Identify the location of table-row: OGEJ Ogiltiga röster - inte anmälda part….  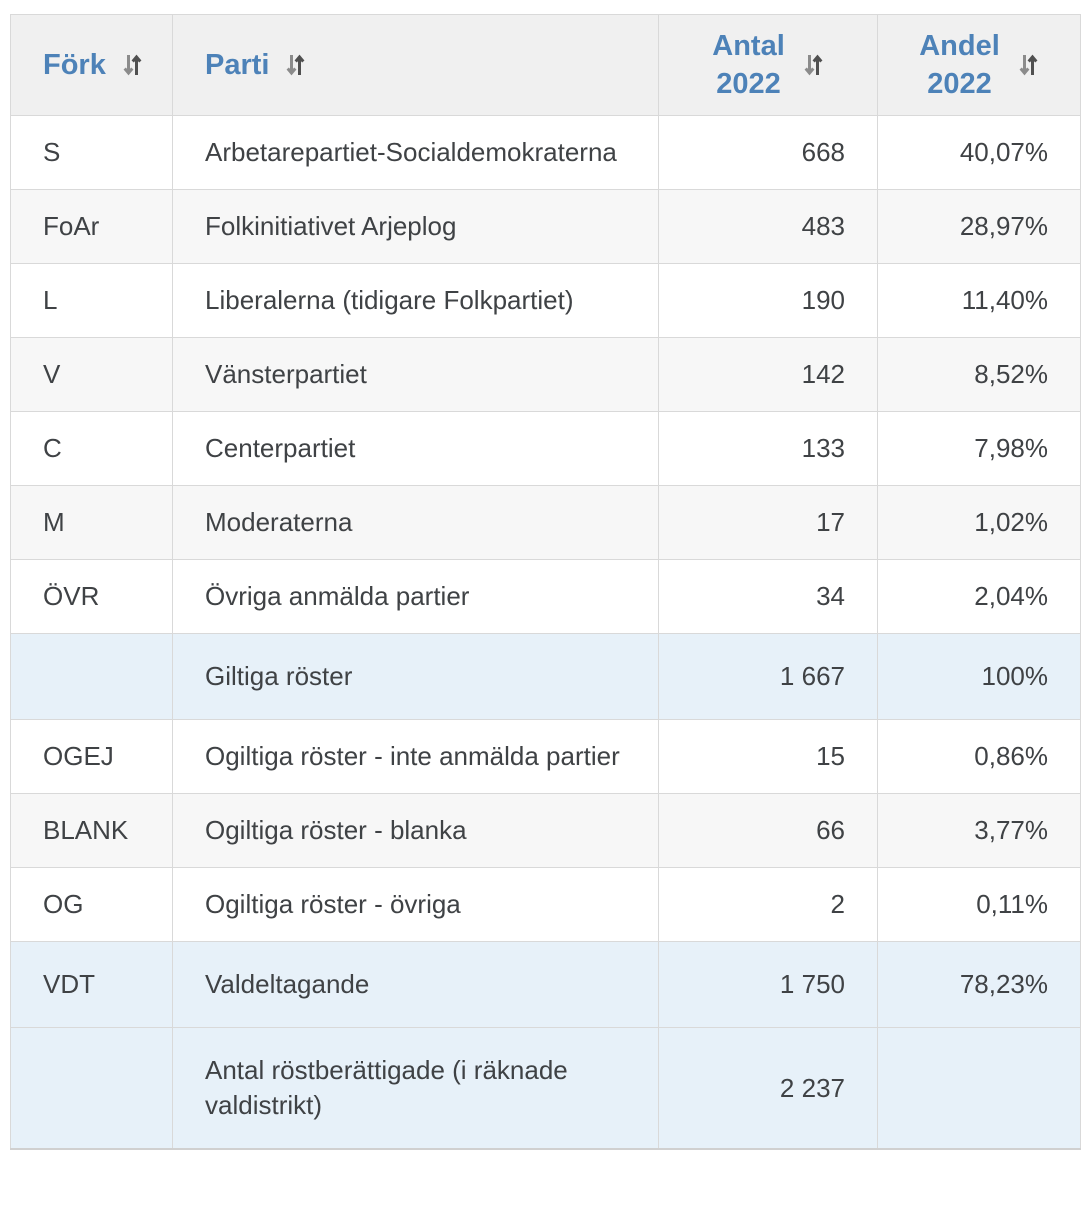
(545, 756).